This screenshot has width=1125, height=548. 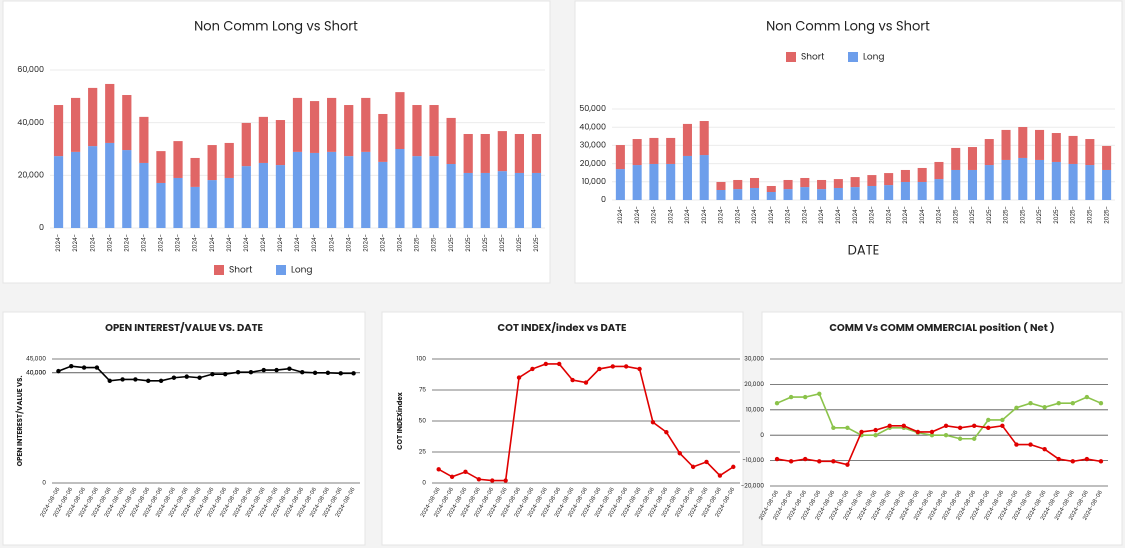 I want to click on y-tick-label: 30,000, so click(x=593, y=145).